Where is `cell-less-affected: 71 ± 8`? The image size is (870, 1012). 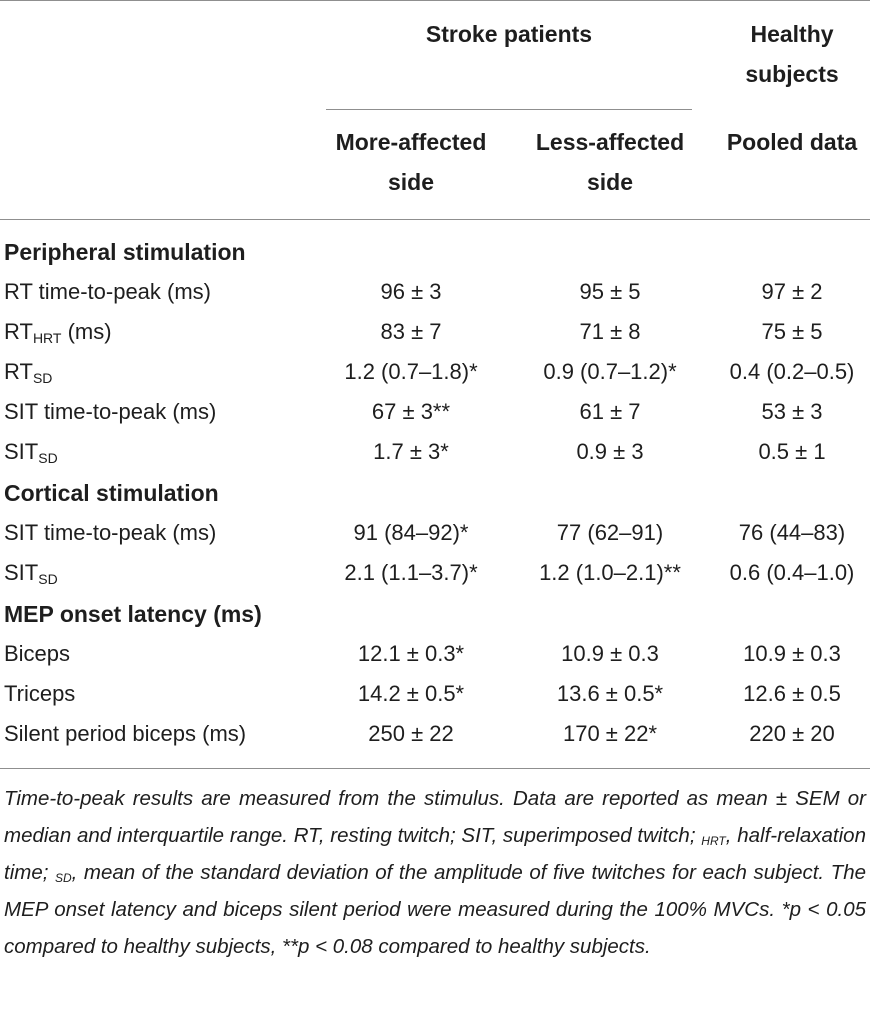
cell-less-affected: 71 ± 8 is located at coordinates (610, 331).